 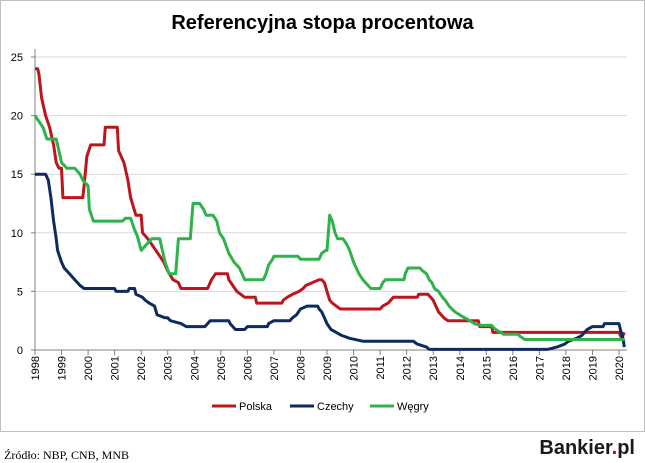 What do you see at coordinates (222, 368) in the screenshot?
I see `x-tick-label: 2005` at bounding box center [222, 368].